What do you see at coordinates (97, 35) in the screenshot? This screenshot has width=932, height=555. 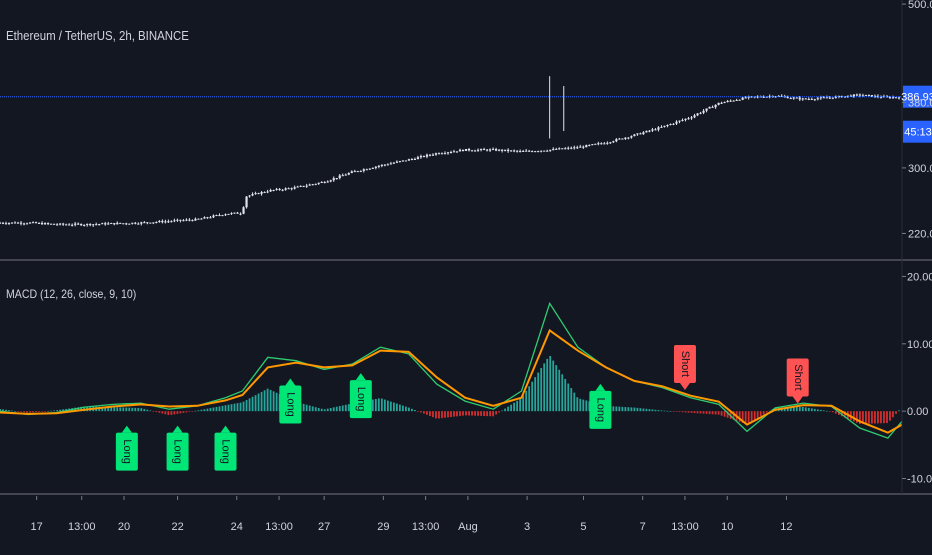 I see `symbol-title: Ethereum / TetherUS, 2h, BINANCE` at bounding box center [97, 35].